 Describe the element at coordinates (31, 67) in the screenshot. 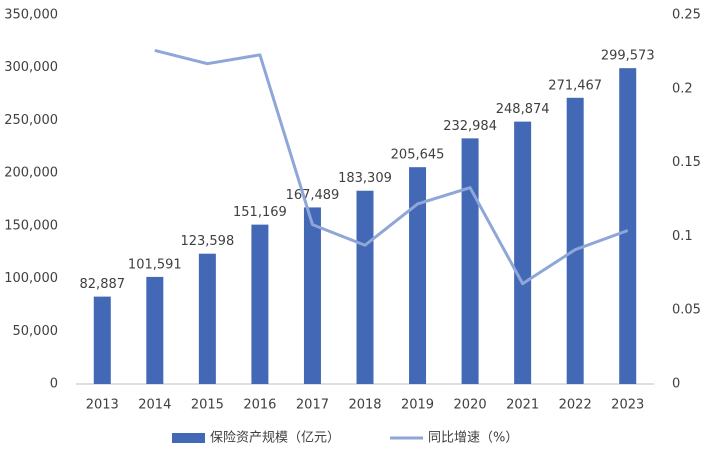

I see `y-tick-label: 300,000` at that location.